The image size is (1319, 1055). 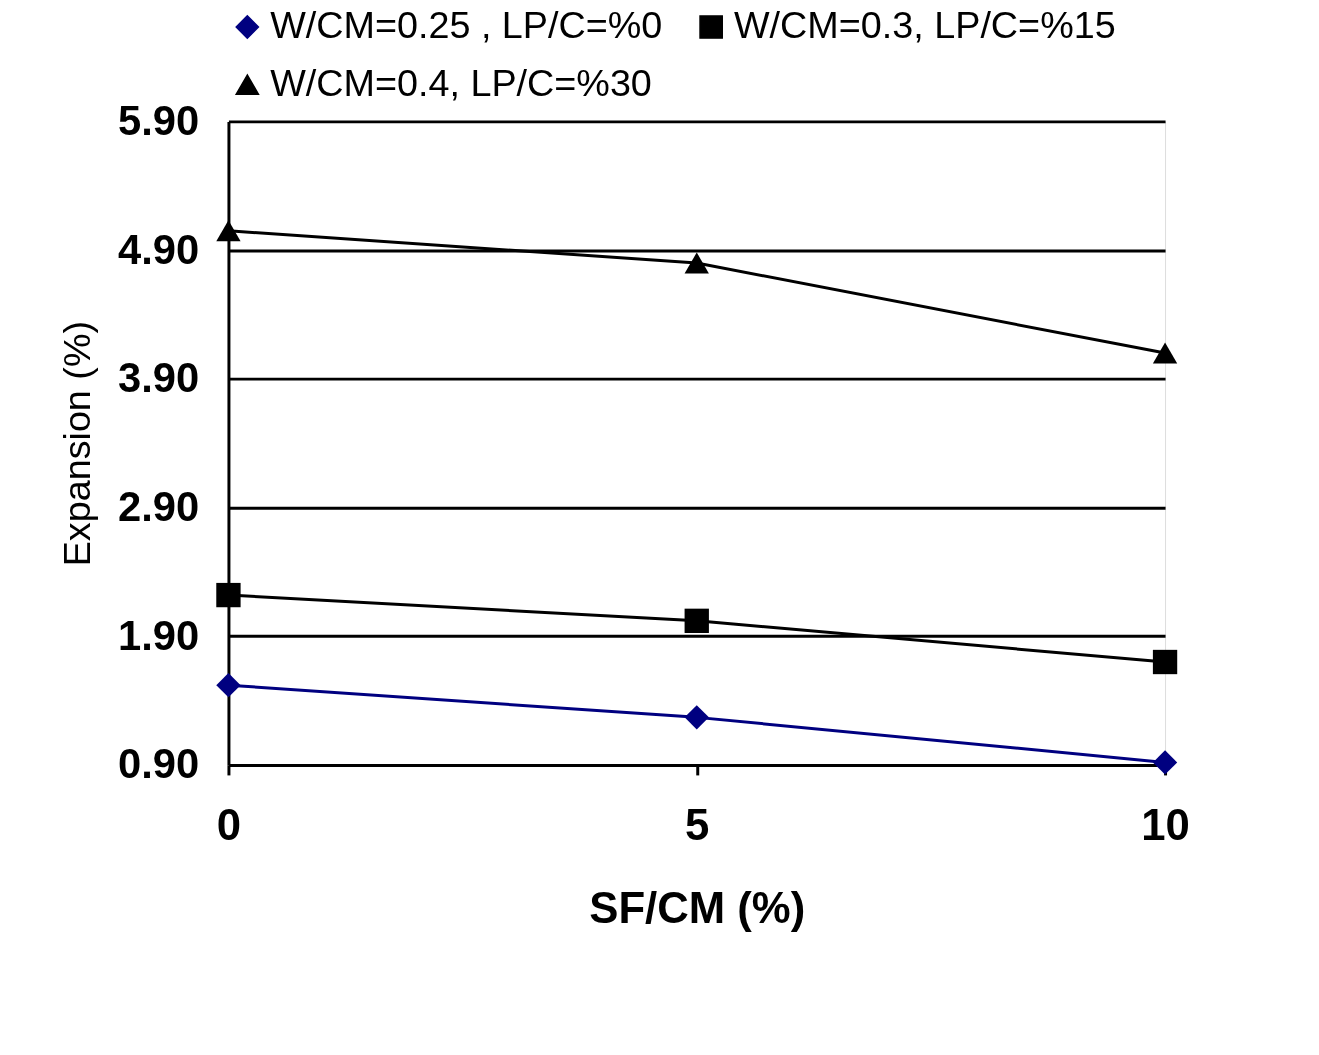 I want to click on legend-label: W/CM=0.25 , LP/C=%0, so click(x=466, y=24).